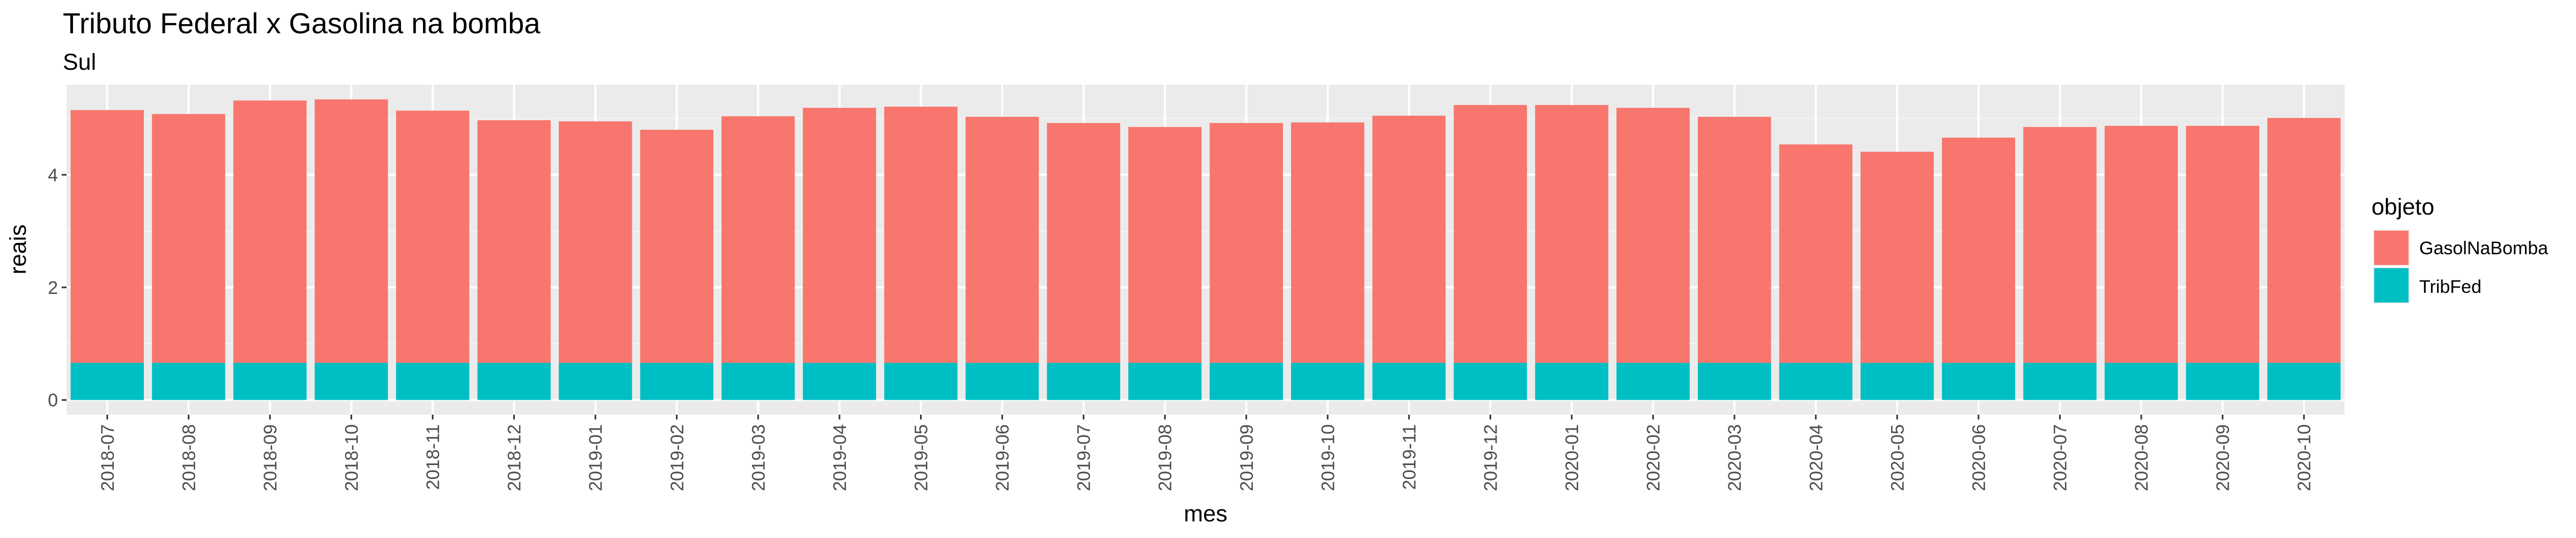  What do you see at coordinates (922, 458) in the screenshot?
I see `x-tick-label: 2019-05` at bounding box center [922, 458].